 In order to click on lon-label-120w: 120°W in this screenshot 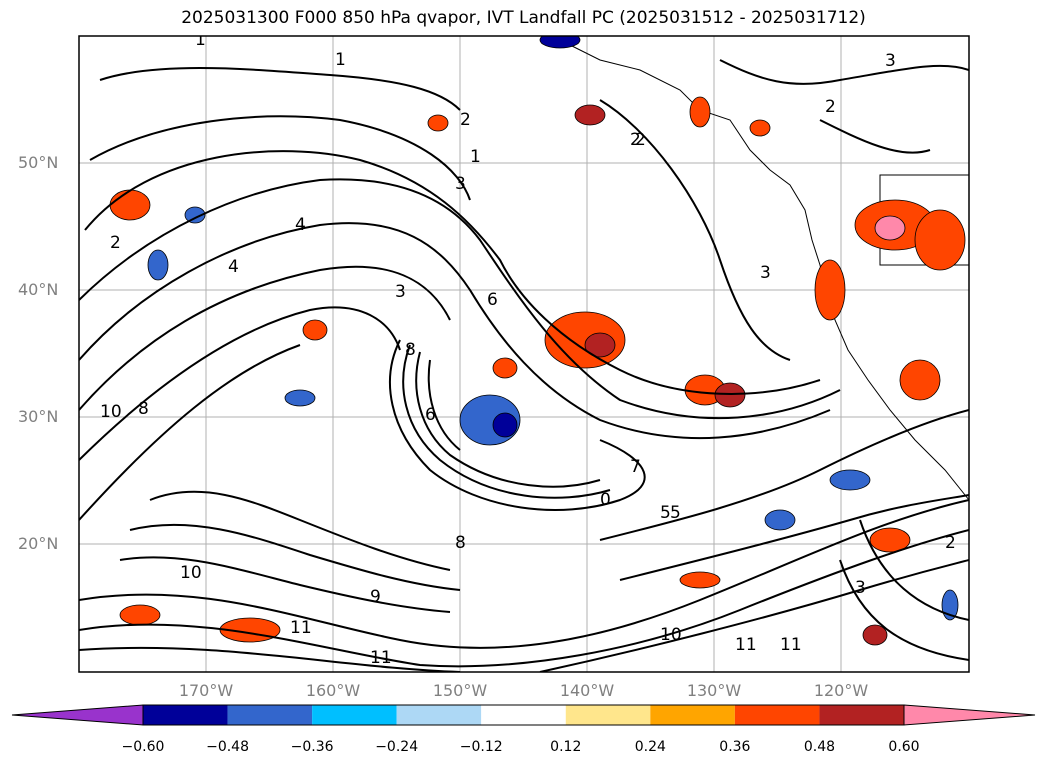, I will do `click(841, 690)`.